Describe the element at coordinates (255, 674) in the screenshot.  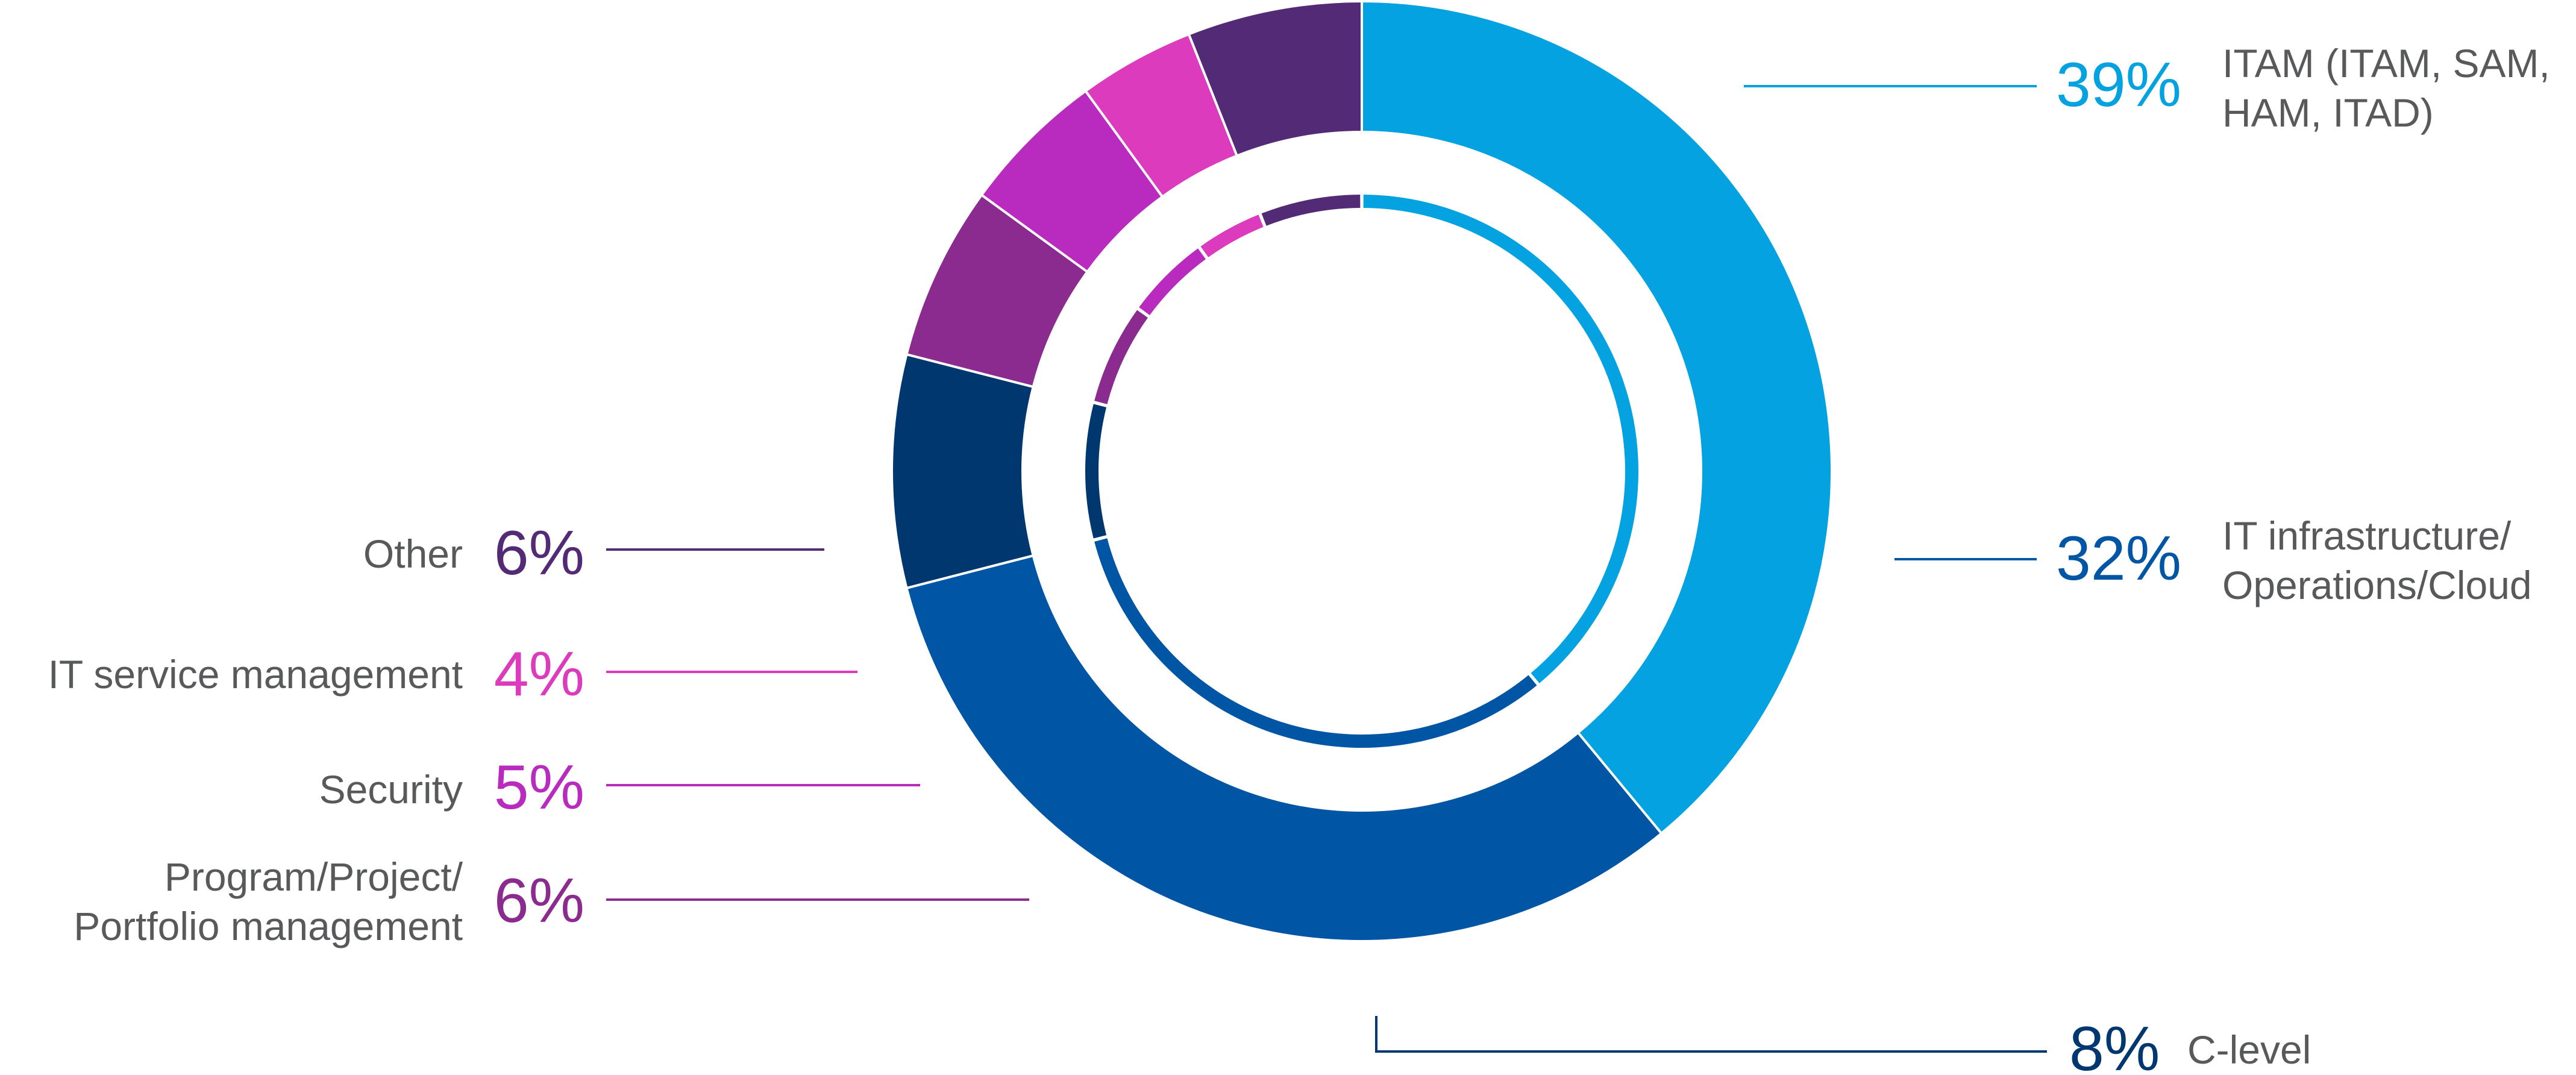
I see `category-label-it-service-management: IT service management` at that location.